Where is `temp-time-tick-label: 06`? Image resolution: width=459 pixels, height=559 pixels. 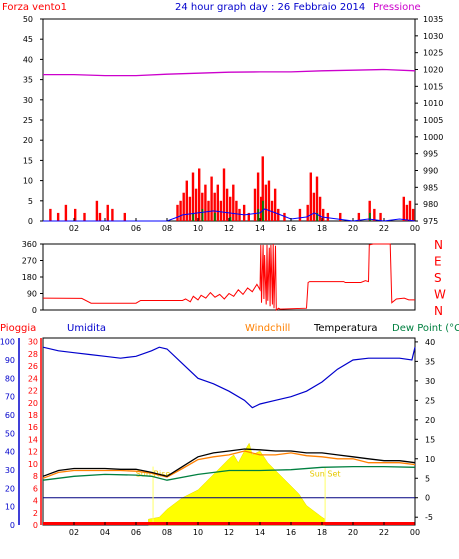
temp-time-tick-label: 06 is located at coordinates (136, 532).